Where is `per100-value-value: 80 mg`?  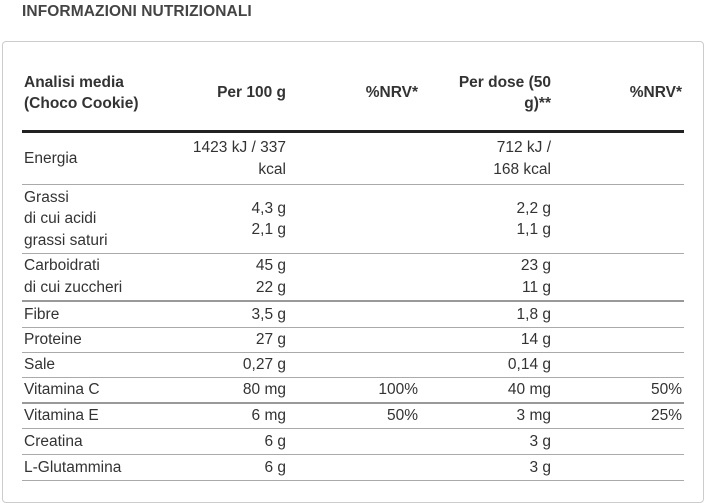
per100-value-value: 80 mg is located at coordinates (264, 389).